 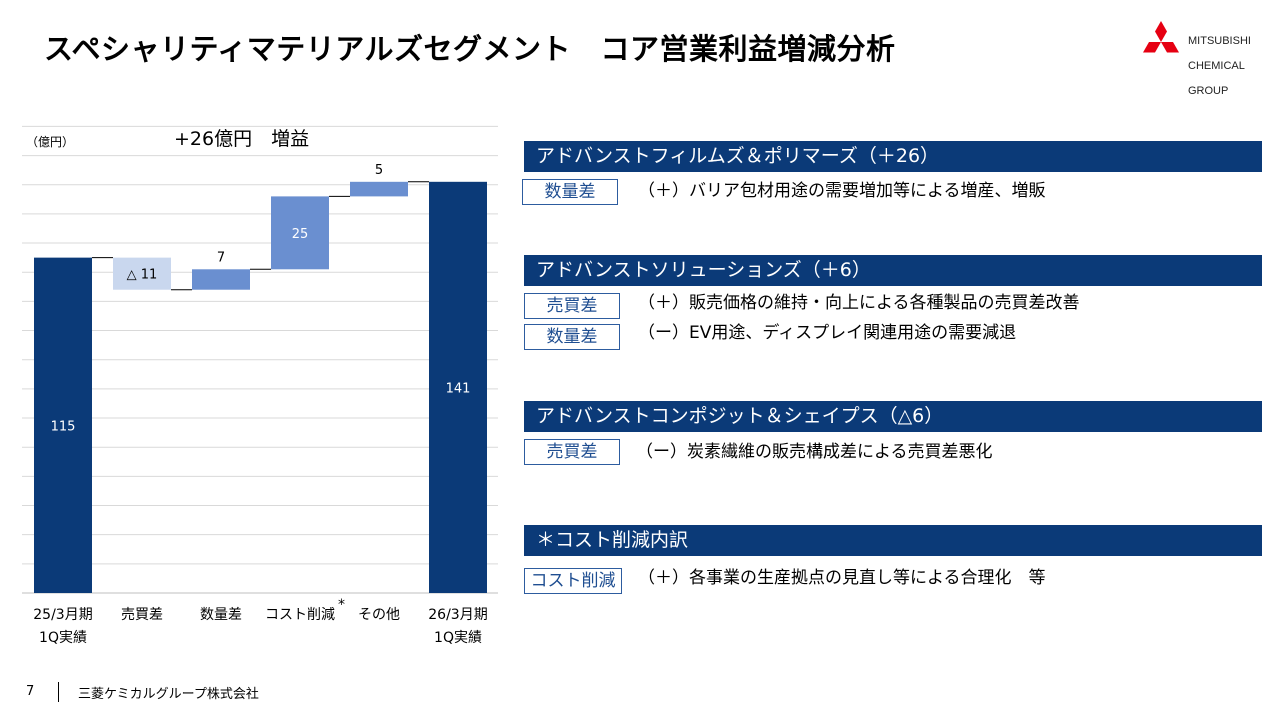 What do you see at coordinates (63, 626) in the screenshot?
I see `x-tick-label: 25/3月期 1Q実績` at bounding box center [63, 626].